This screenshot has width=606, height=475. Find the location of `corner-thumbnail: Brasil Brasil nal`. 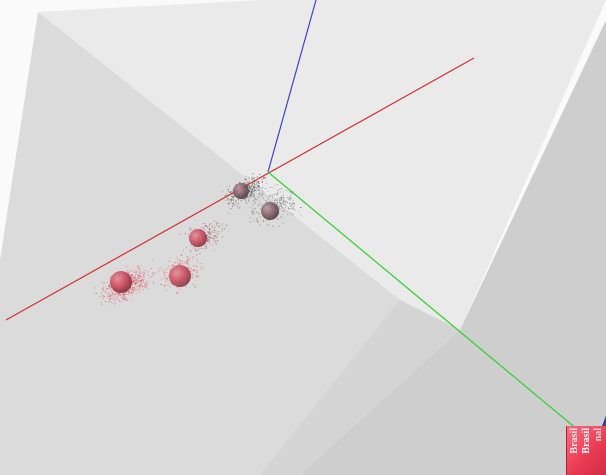

corner-thumbnail: Brasil Brasil nal is located at coordinates (586, 450).